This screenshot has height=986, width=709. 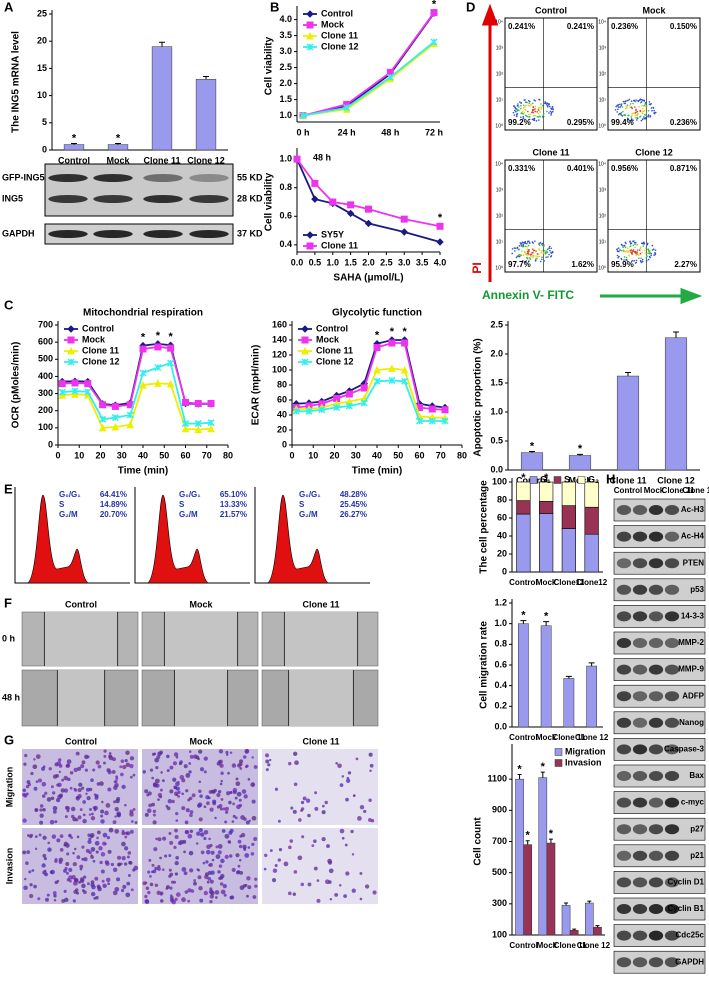 I want to click on significance: *, so click(x=392, y=332).